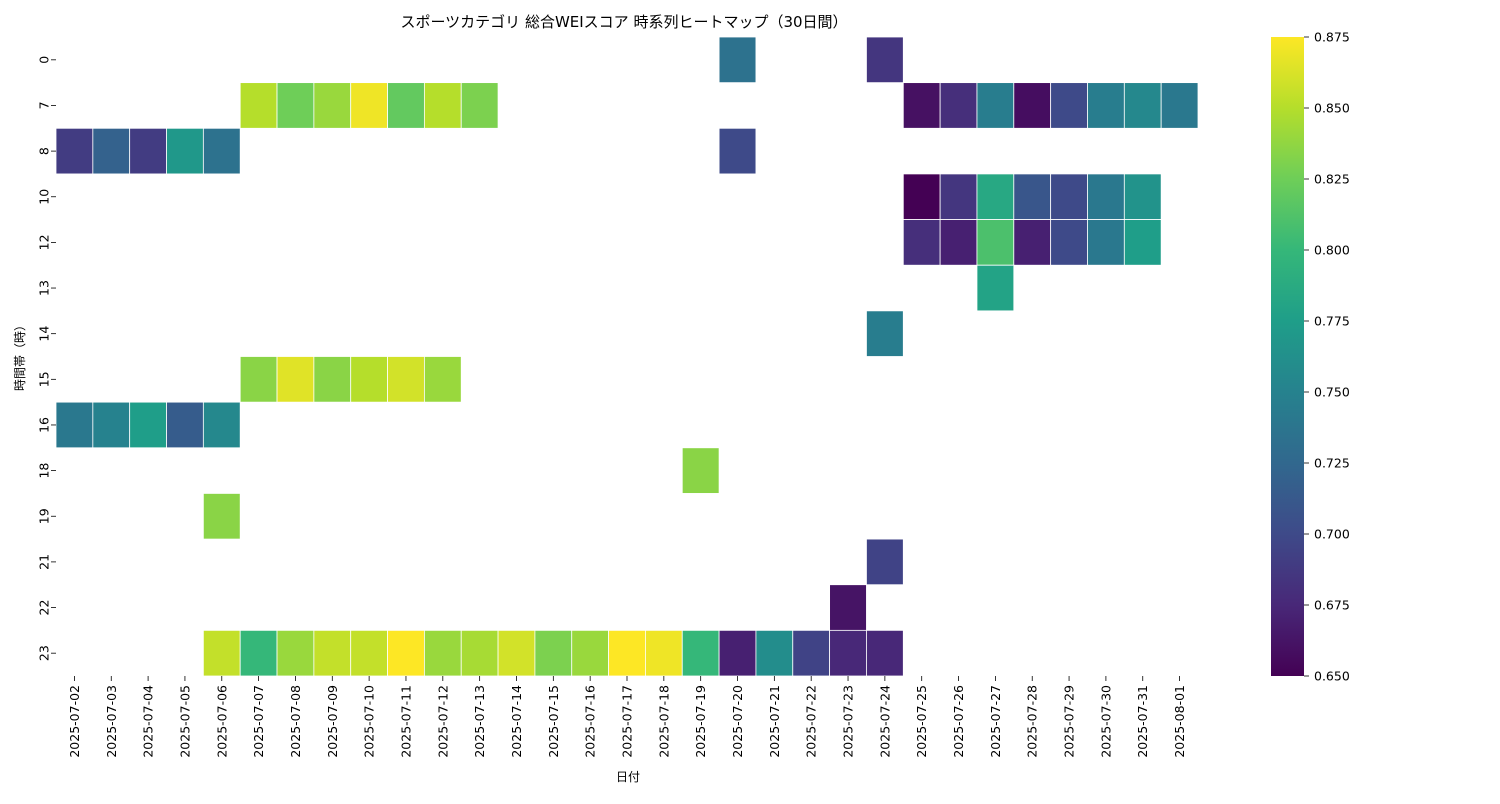 The width and height of the screenshot is (1500, 804). I want to click on colorbar-gradient, so click(1287, 356).